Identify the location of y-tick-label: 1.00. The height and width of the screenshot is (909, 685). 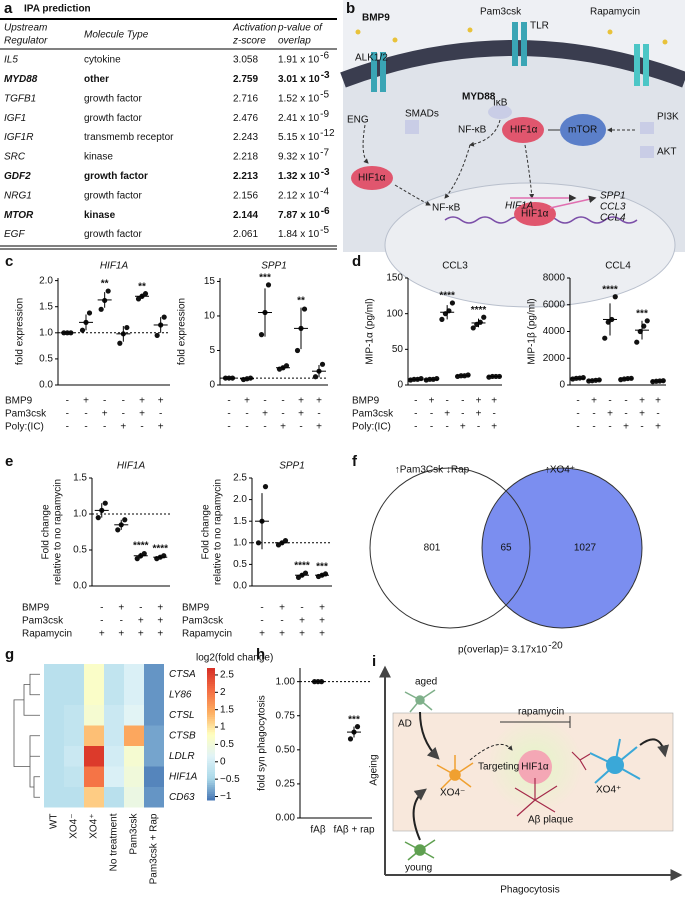
(286, 681).